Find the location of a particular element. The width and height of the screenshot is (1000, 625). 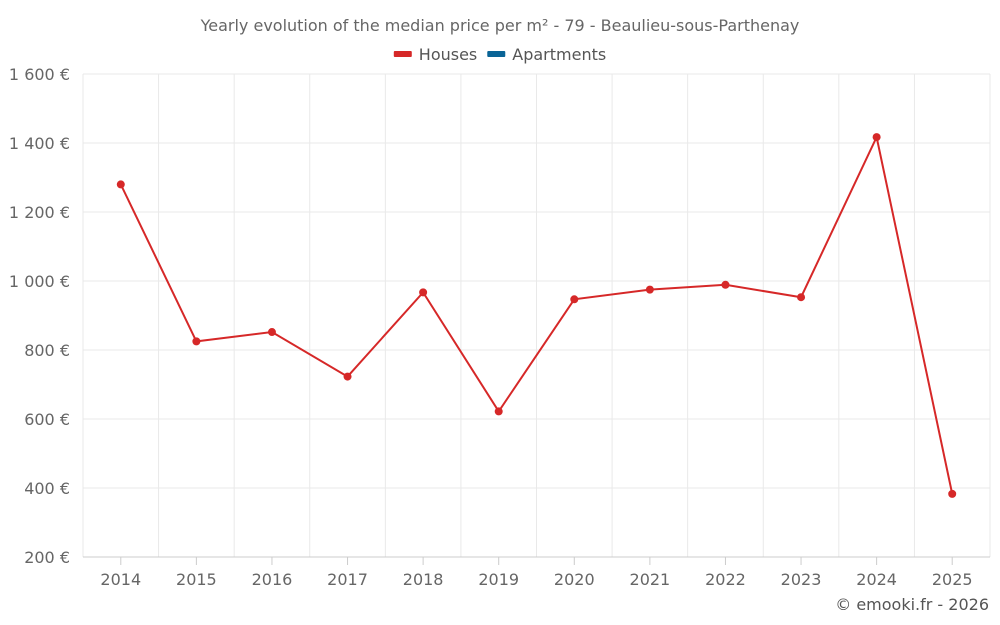

legend: Houses Apartments is located at coordinates (499, 54).